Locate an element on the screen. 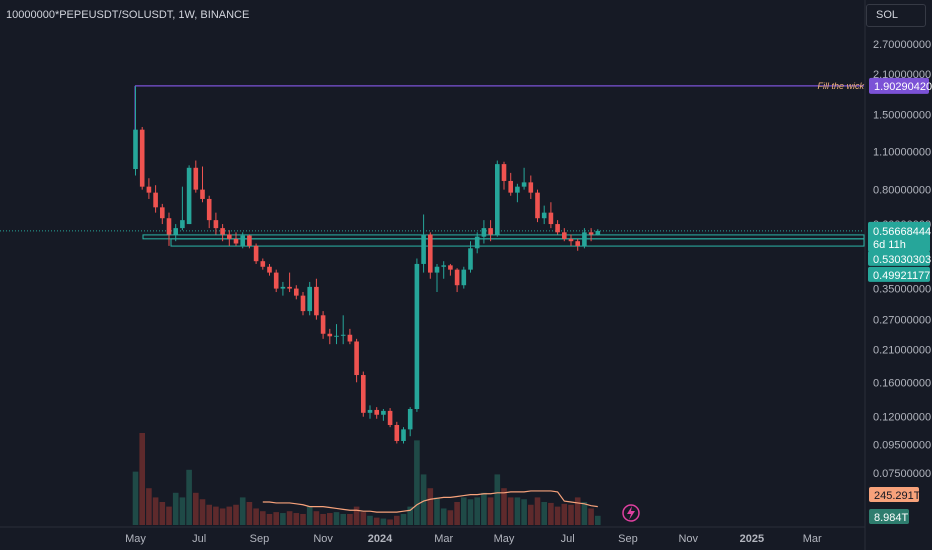  svg-text: 0.56668444 is located at coordinates (902, 232).